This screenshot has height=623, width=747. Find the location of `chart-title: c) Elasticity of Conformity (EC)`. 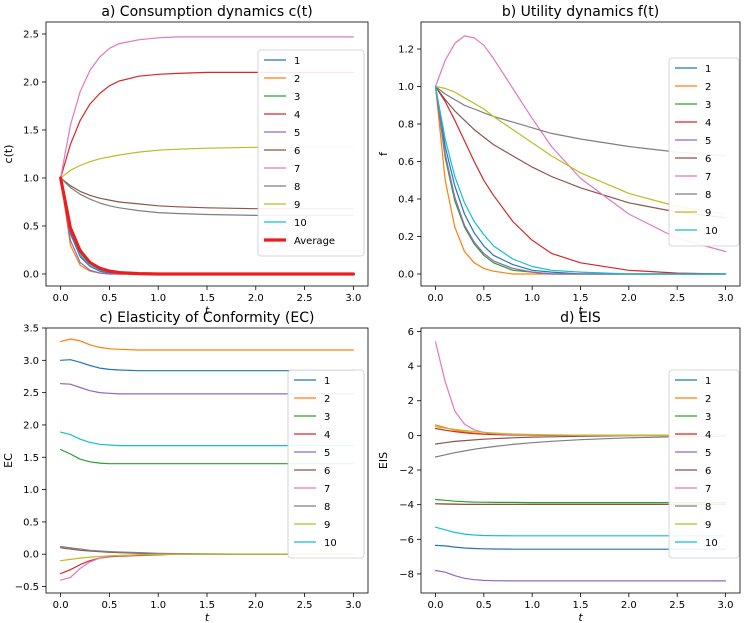

chart-title: c) Elasticity of Conformity (EC) is located at coordinates (207, 318).